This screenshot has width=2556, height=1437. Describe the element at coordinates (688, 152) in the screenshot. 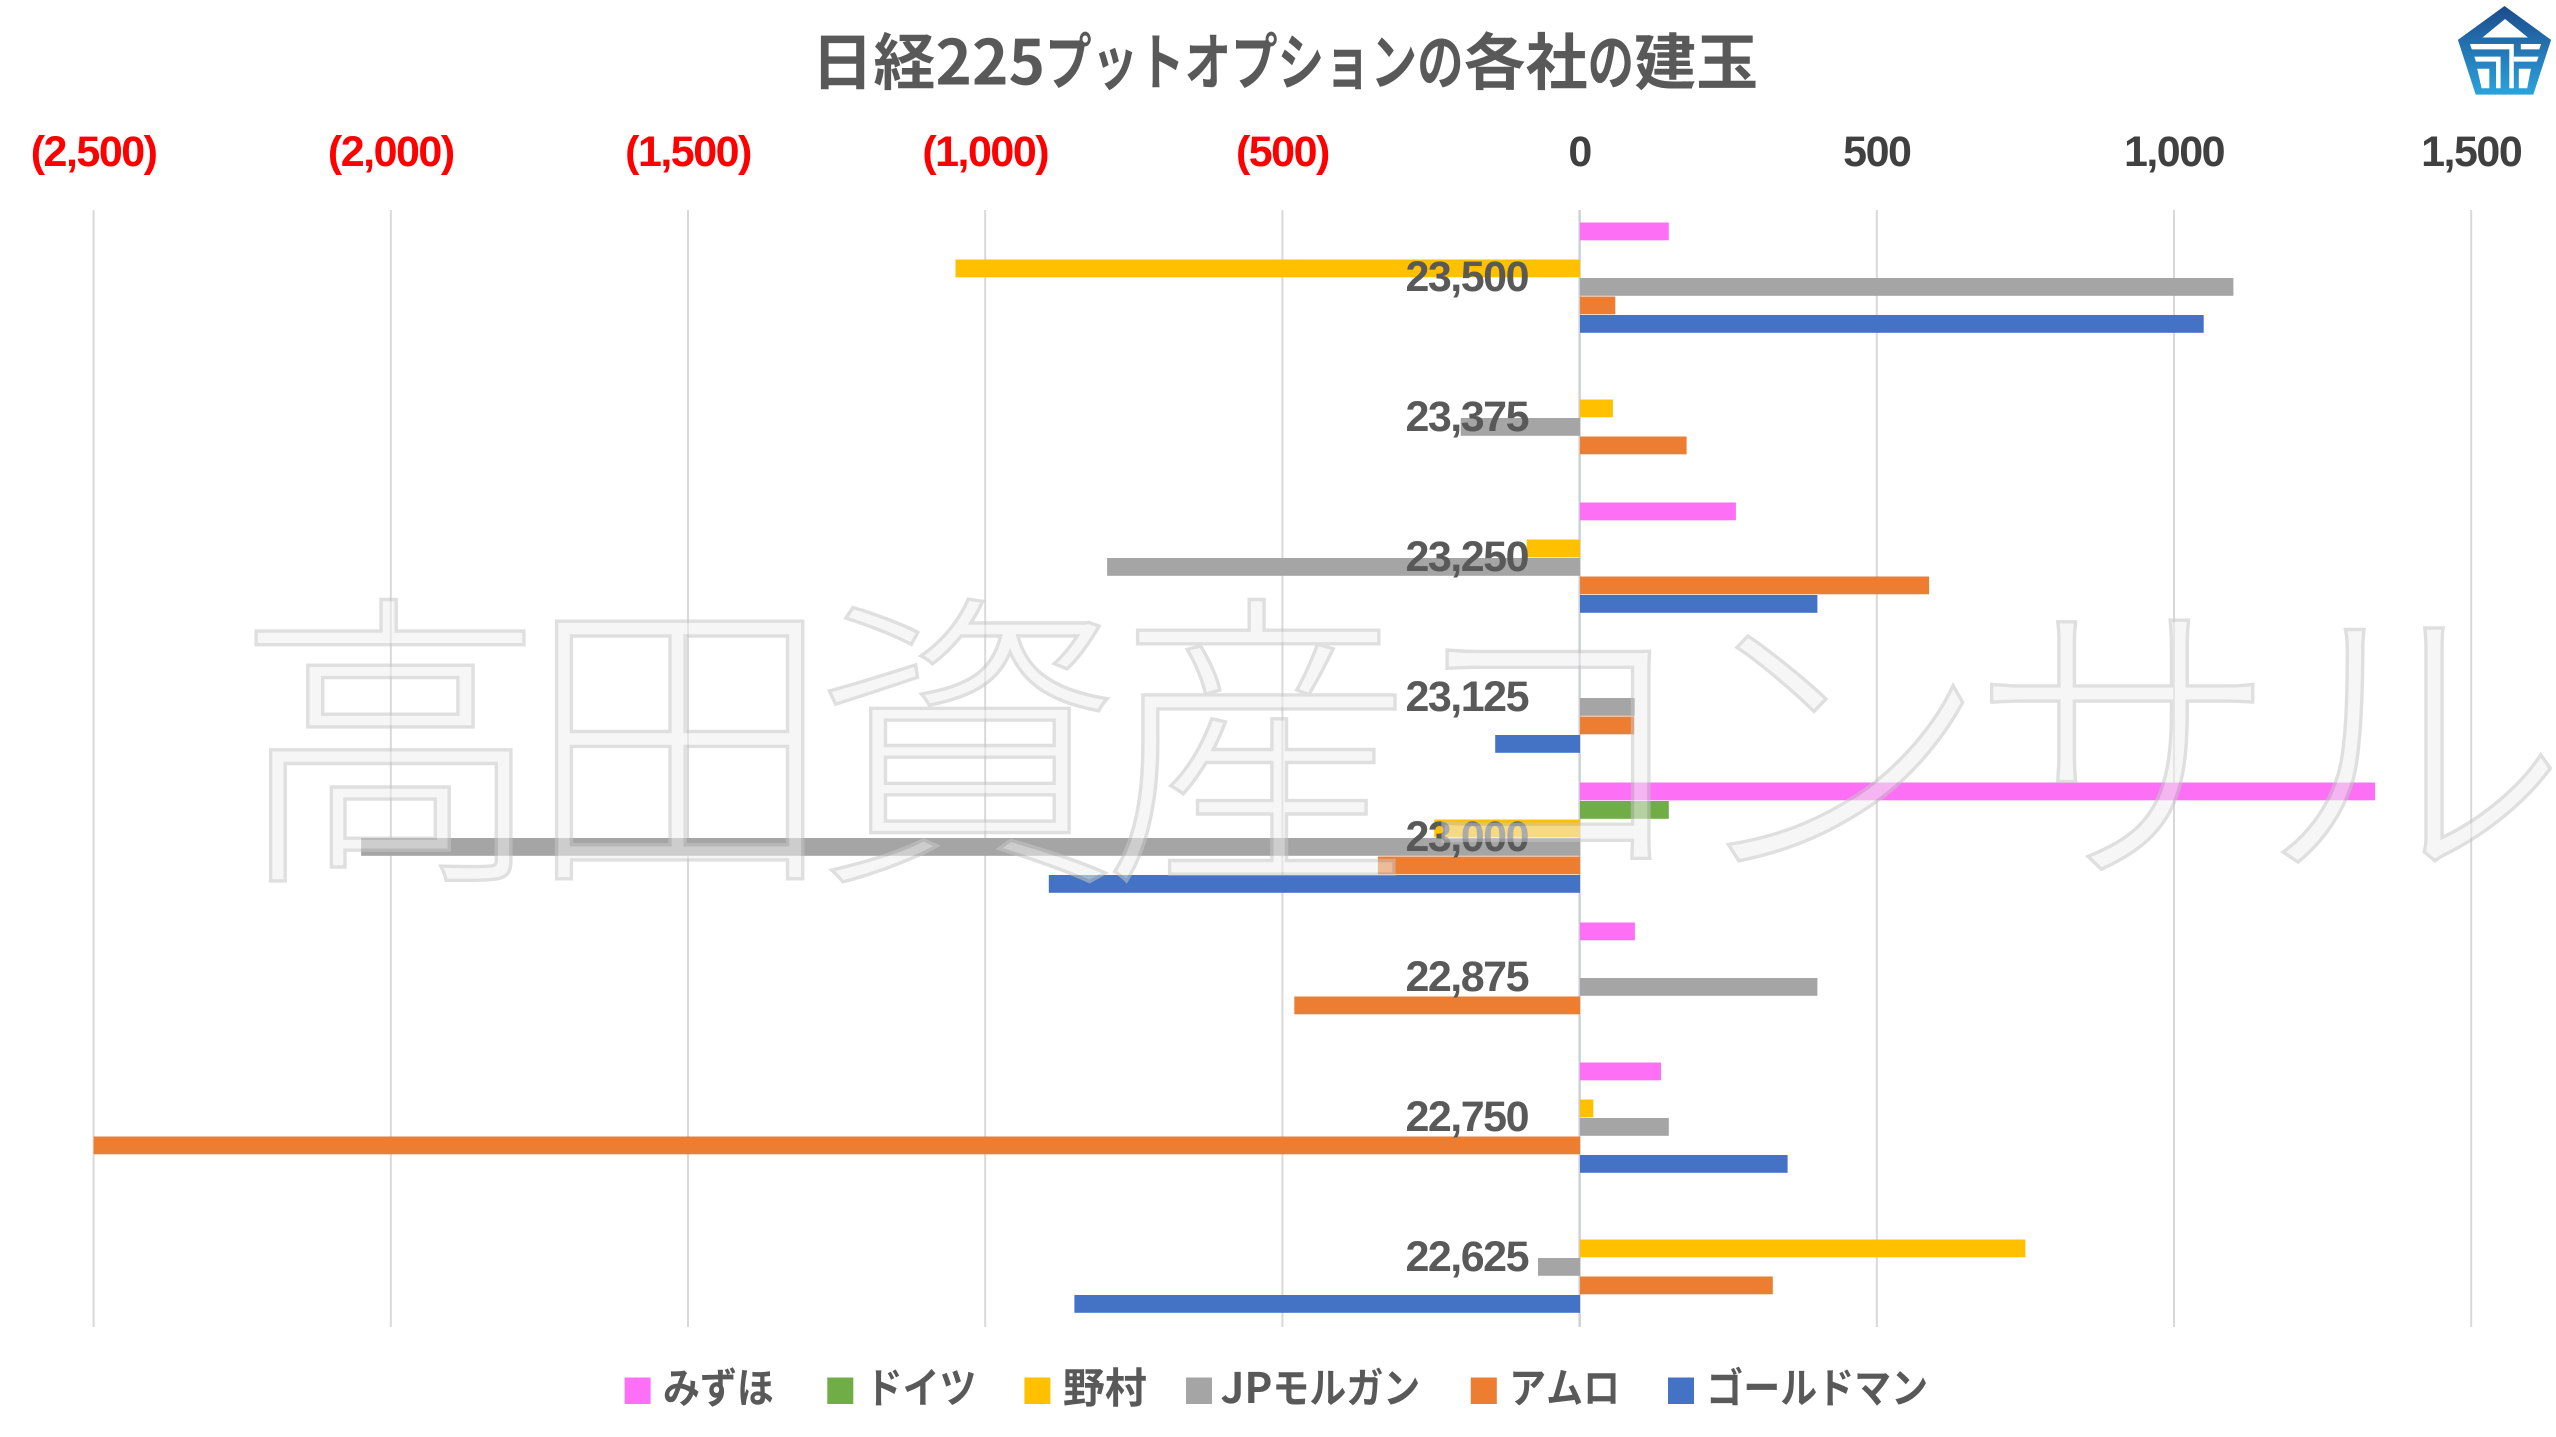

I see `svg-text: (1,500)` at that location.